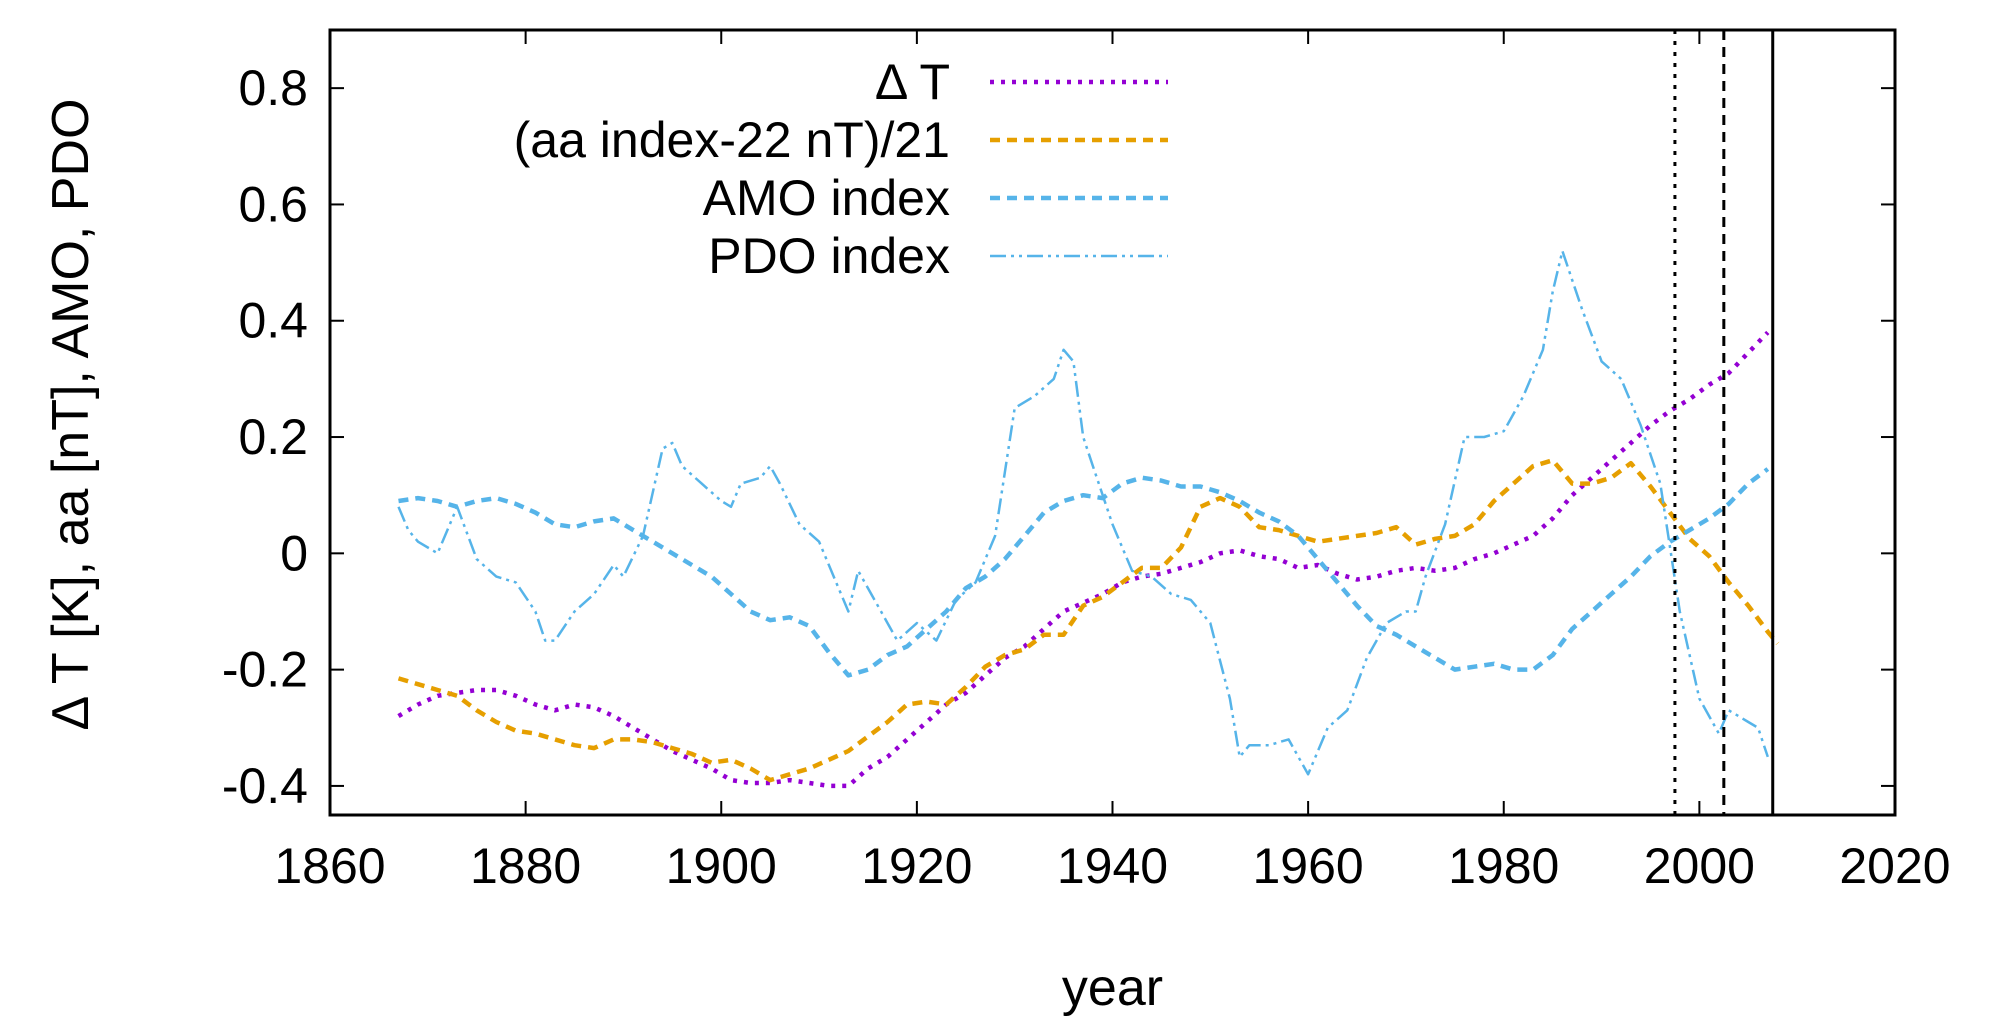 Image resolution: width=2000 pixels, height=1028 pixels. I want to click on x-tick-label: 1940, so click(1112, 866).